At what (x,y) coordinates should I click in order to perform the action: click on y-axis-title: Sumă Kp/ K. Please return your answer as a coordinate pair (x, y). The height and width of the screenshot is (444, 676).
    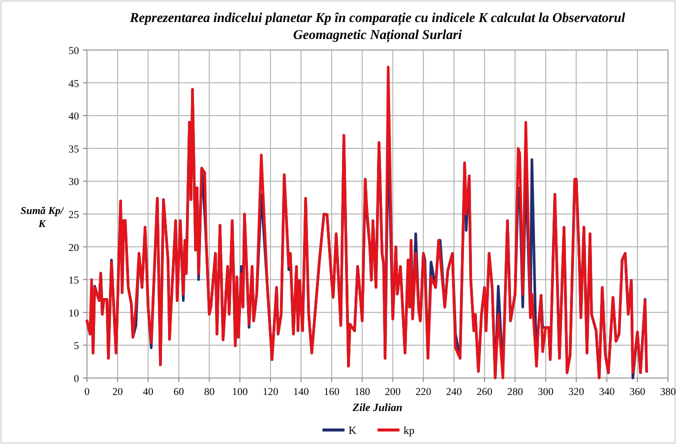
    Looking at the image, I should click on (42, 218).